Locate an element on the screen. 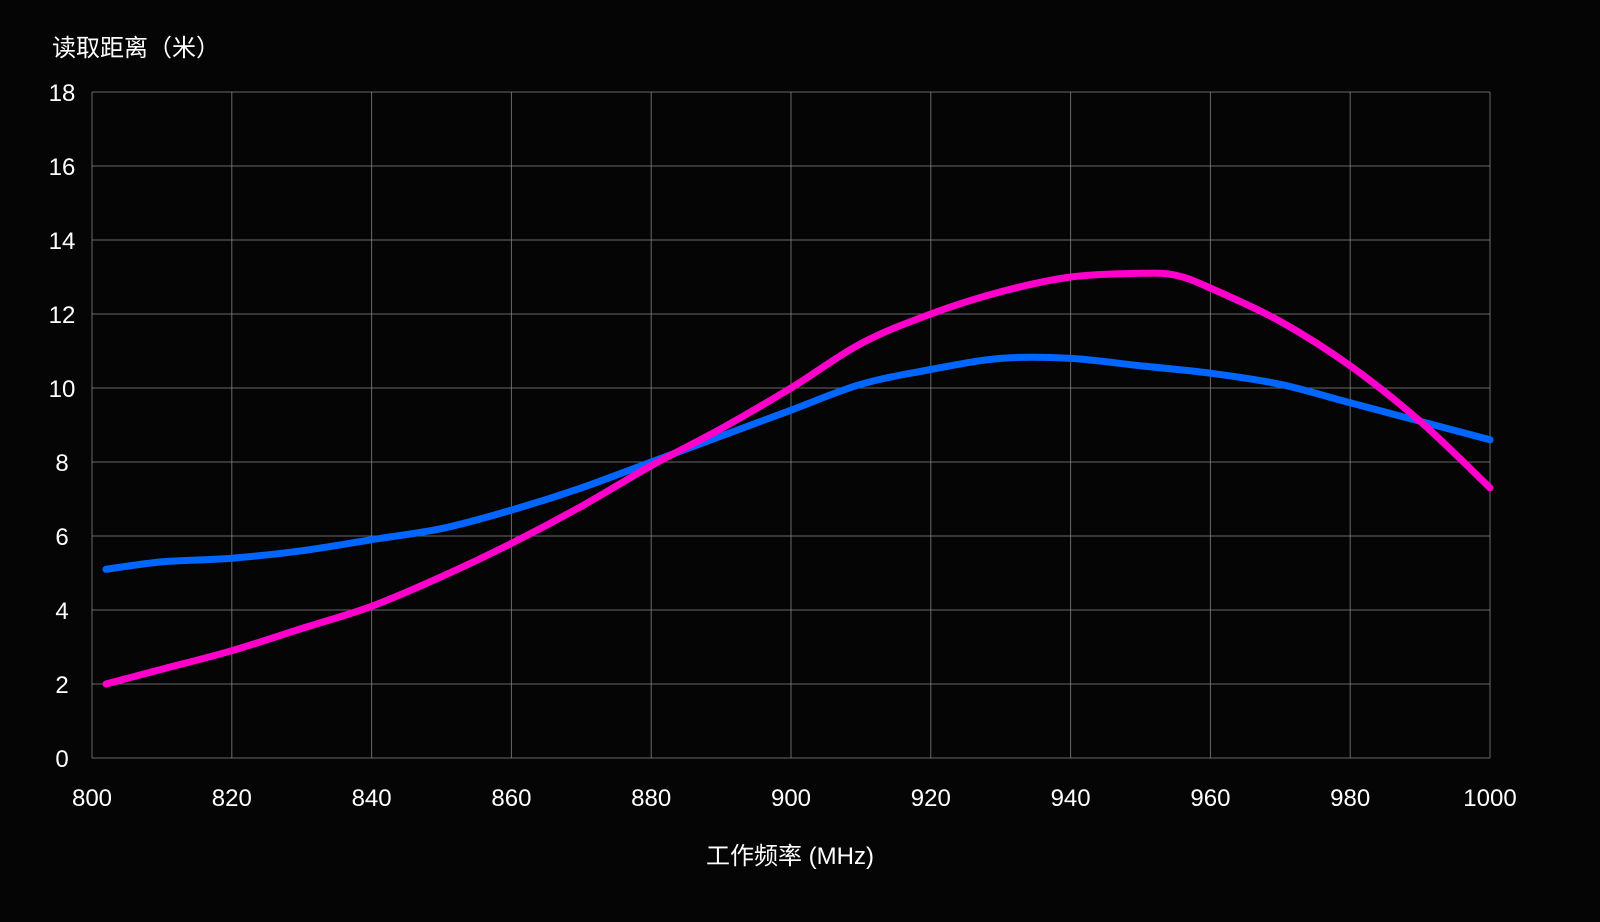 Image resolution: width=1600 pixels, height=922 pixels. y-tick-label: 8 is located at coordinates (61, 463).